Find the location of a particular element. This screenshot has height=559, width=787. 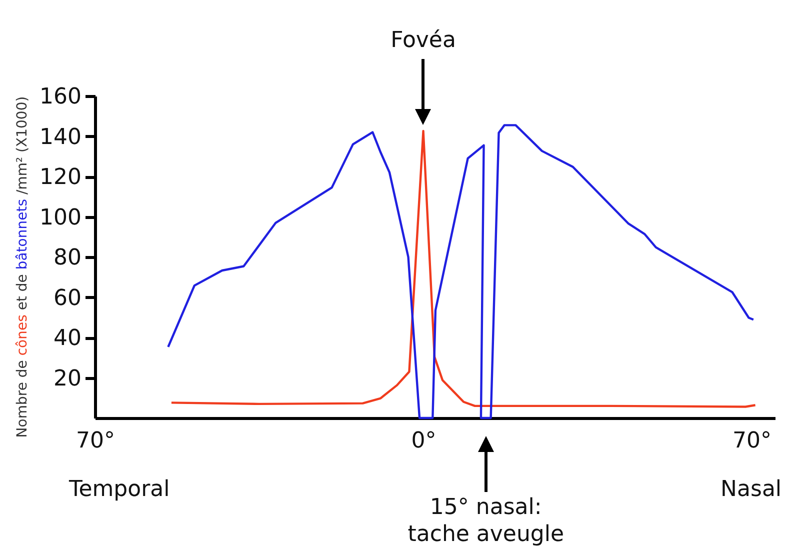

y-tick-label: 20 is located at coordinates (68, 379).